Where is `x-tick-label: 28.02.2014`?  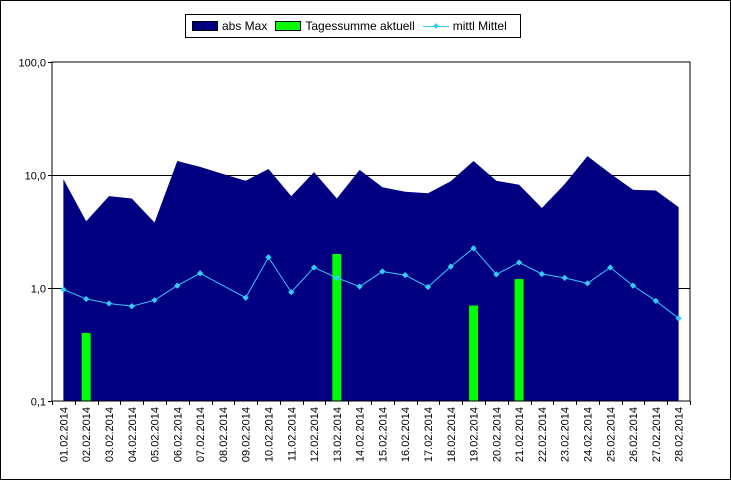 x-tick-label: 28.02.2014 is located at coordinates (680, 434).